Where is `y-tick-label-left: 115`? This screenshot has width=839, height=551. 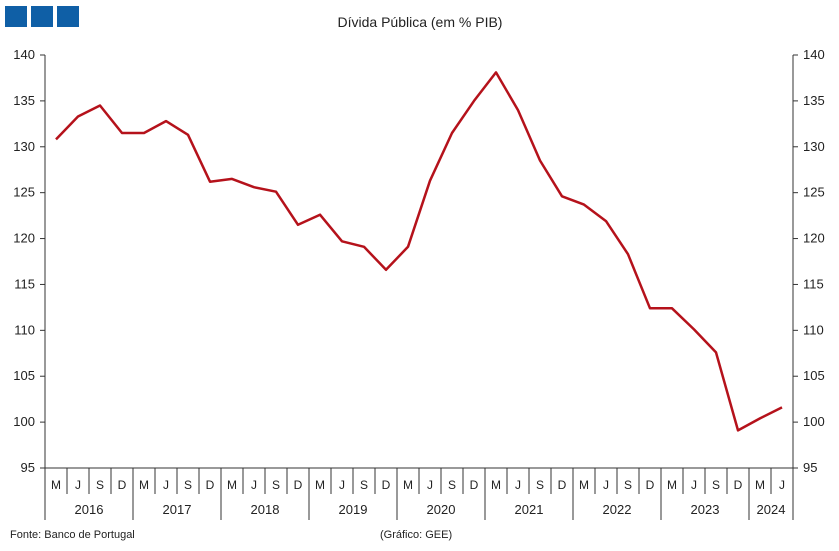
y-tick-label-left: 115 is located at coordinates (24, 283).